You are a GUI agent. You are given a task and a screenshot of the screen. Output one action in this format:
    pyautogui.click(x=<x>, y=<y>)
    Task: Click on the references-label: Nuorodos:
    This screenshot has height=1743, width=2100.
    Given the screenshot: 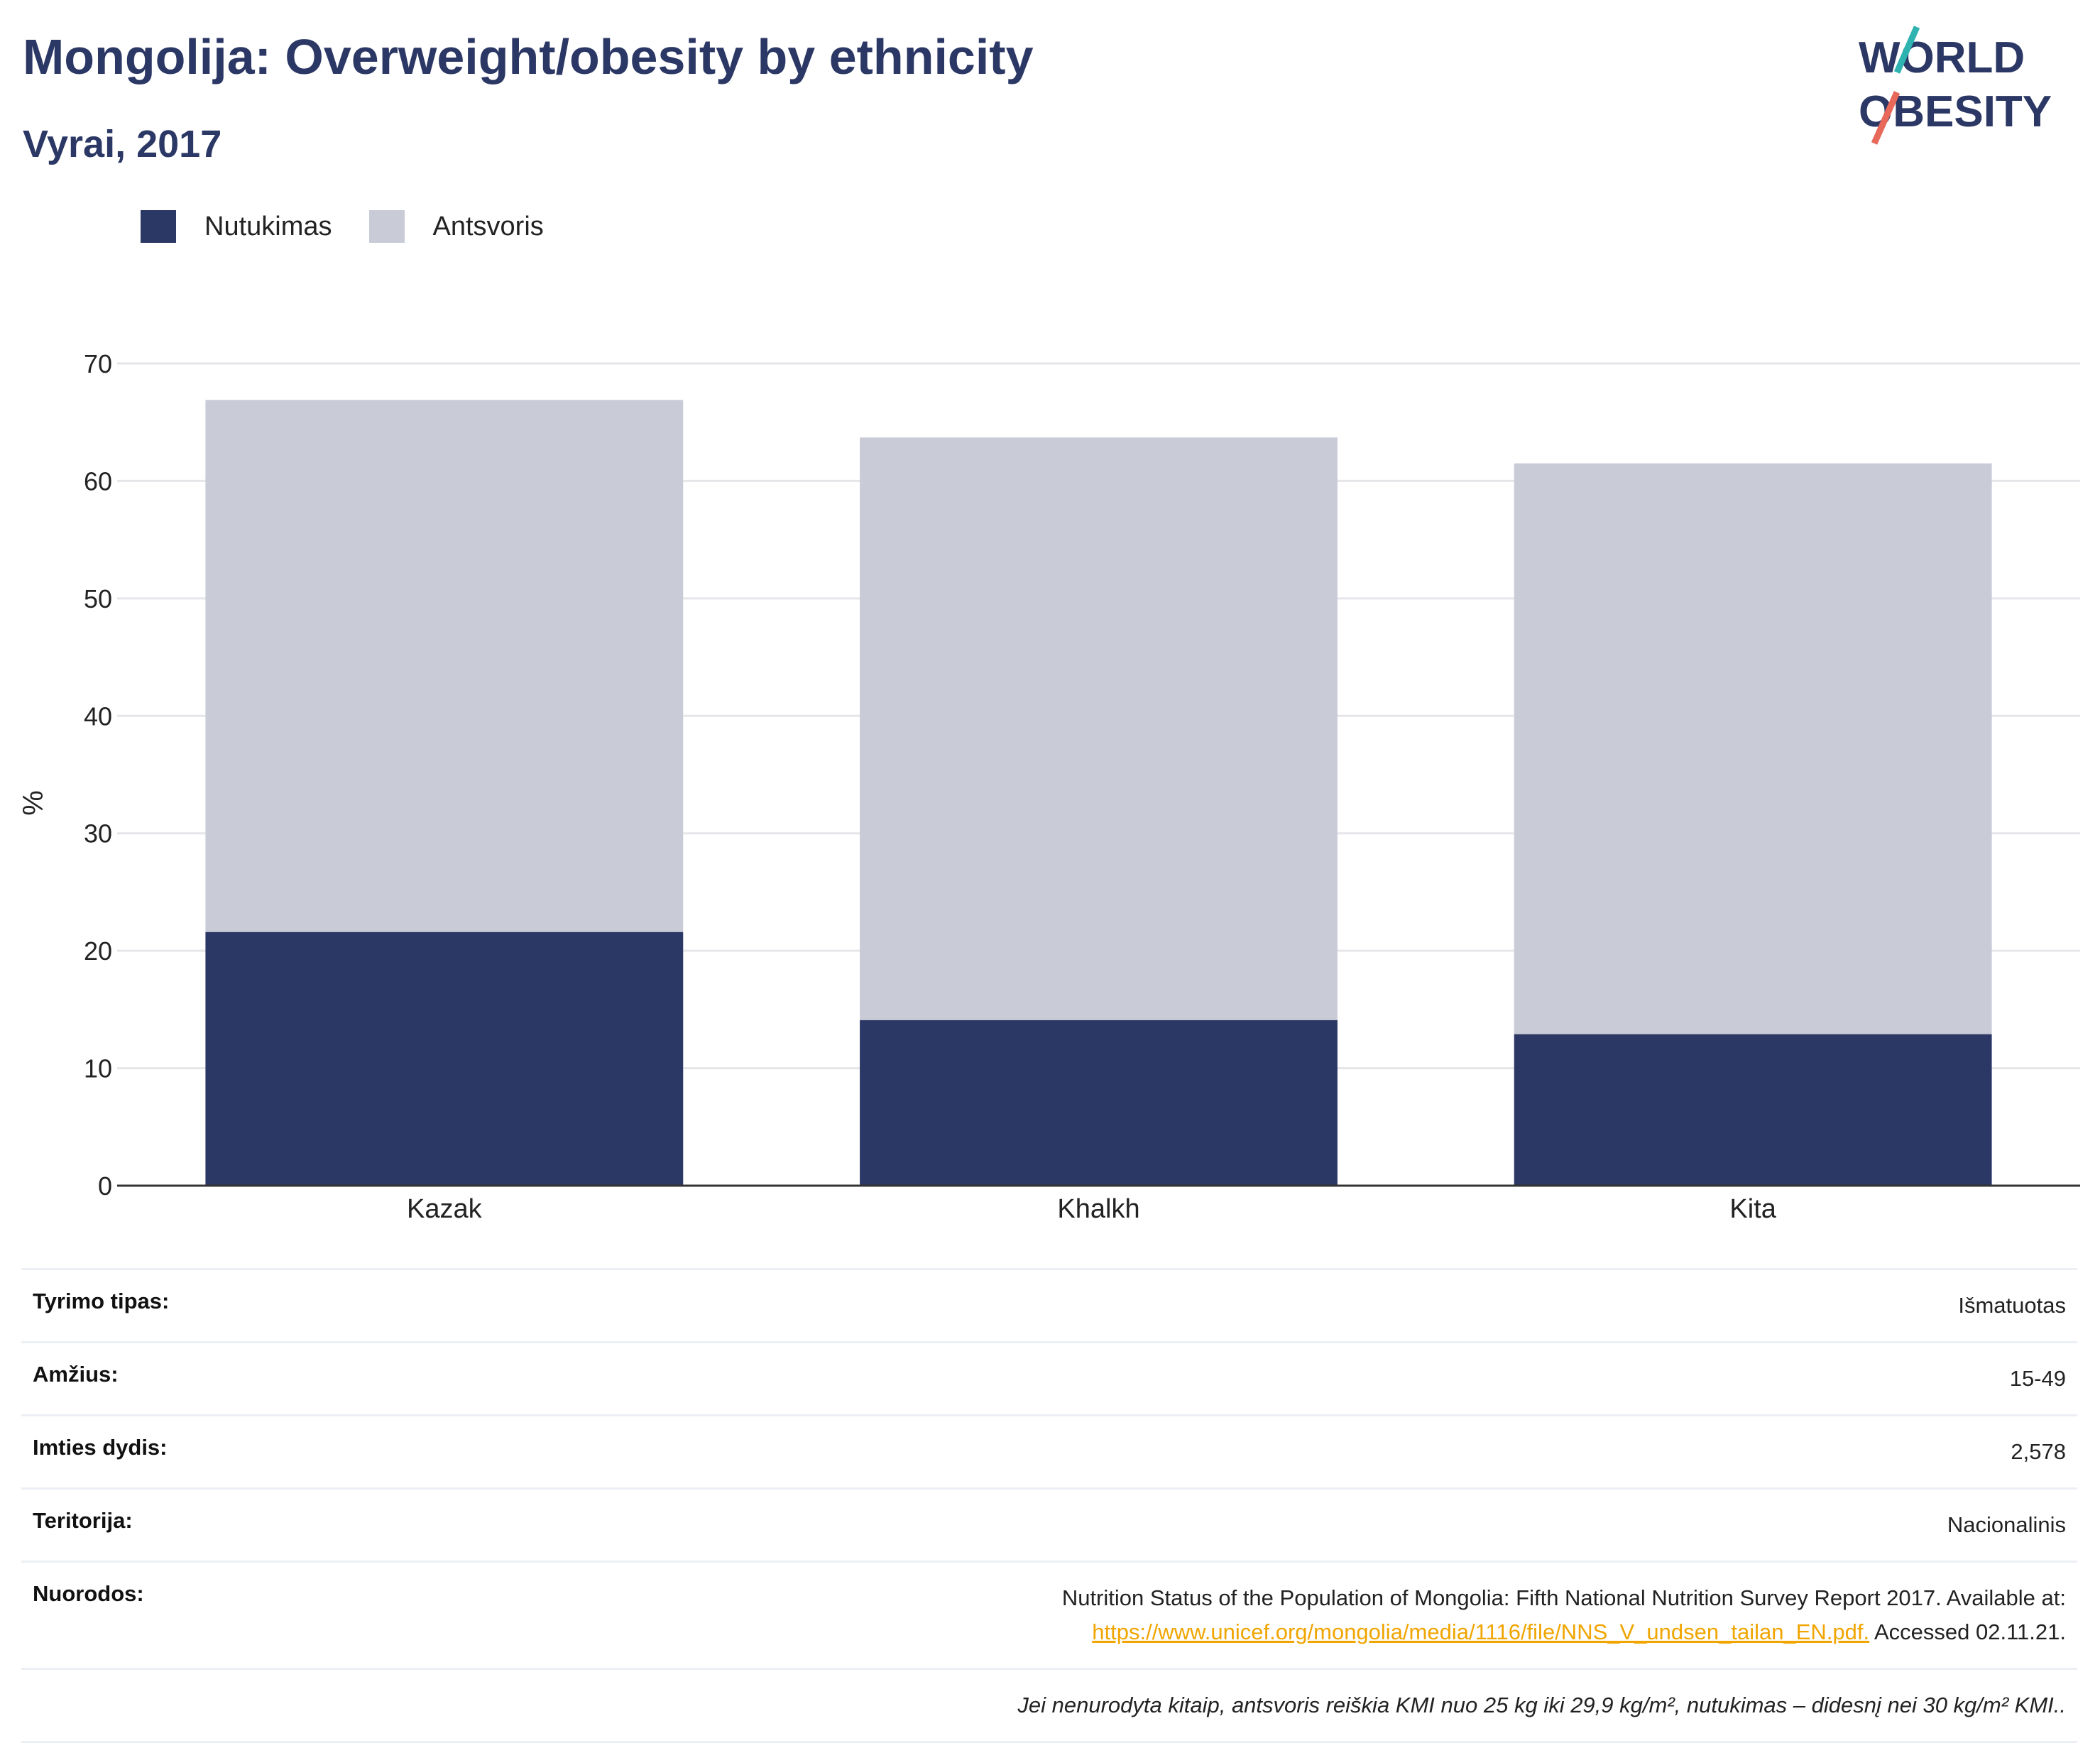 What is the action you would take?
    pyautogui.click(x=88, y=1593)
    